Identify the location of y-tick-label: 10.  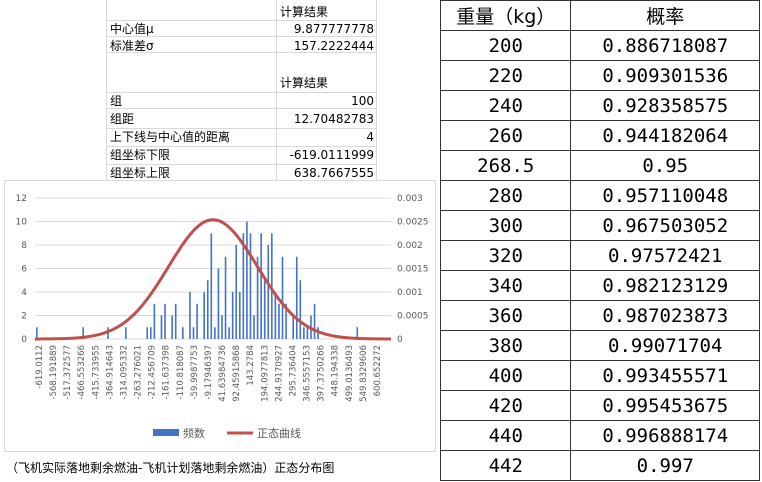
(22, 223).